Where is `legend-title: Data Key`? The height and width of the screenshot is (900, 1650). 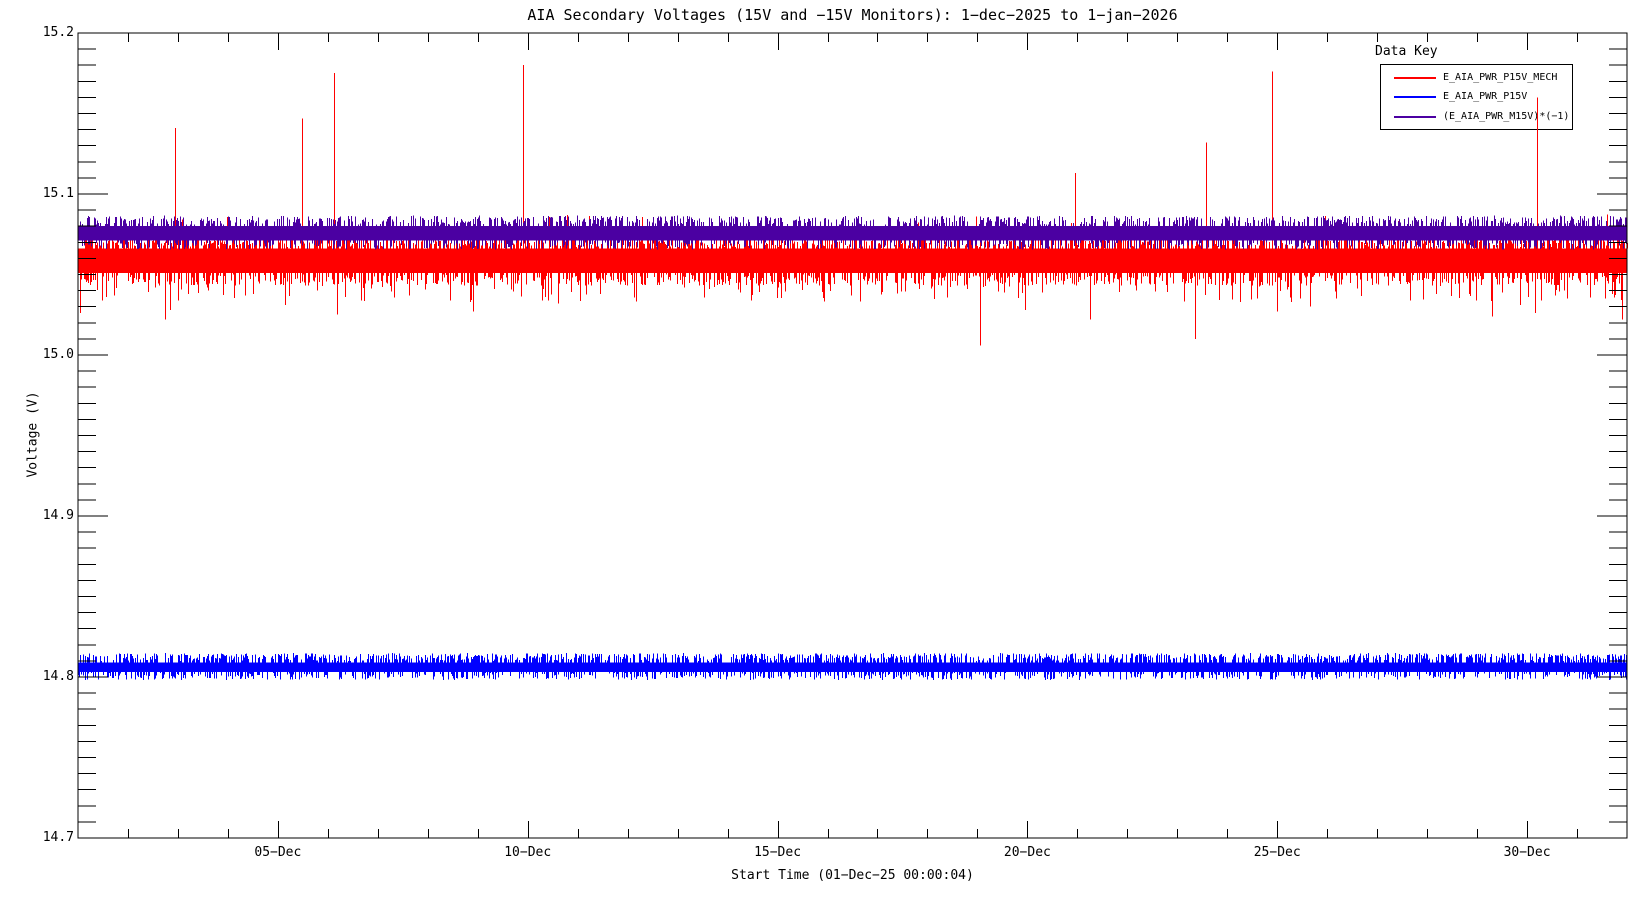 legend-title: Data Key is located at coordinates (1406, 51).